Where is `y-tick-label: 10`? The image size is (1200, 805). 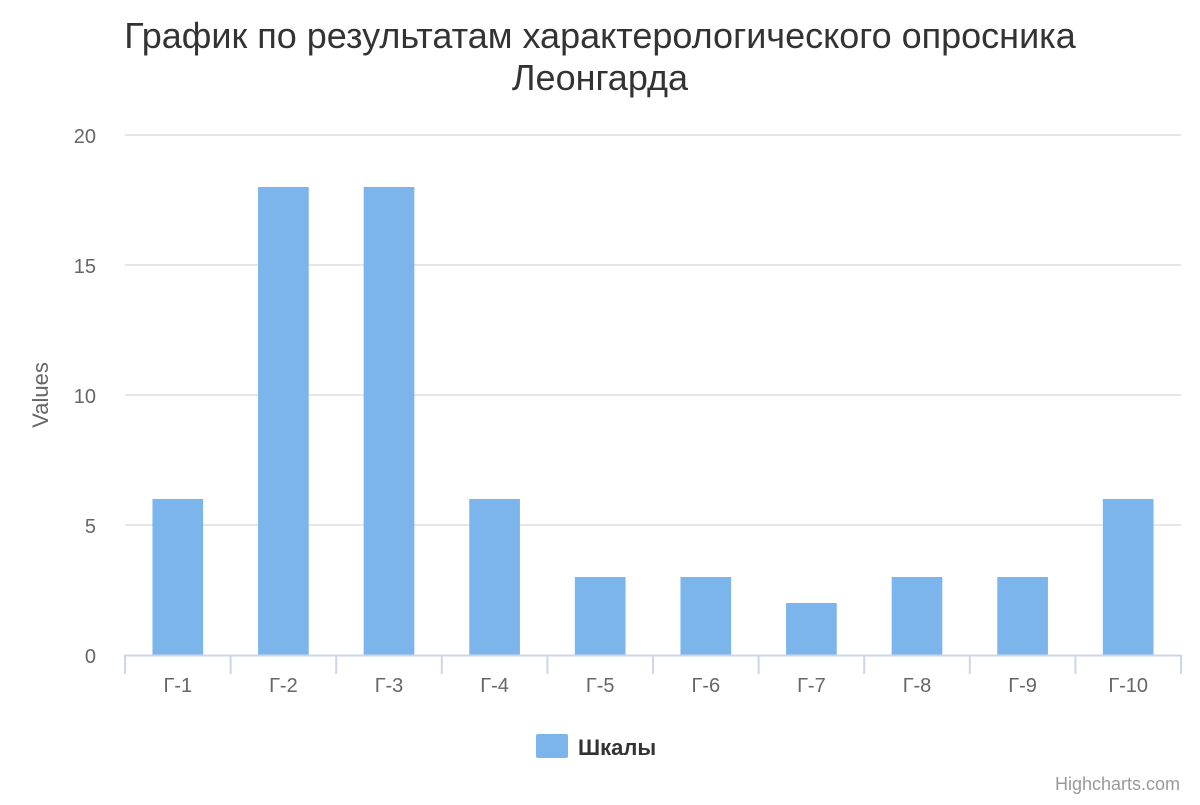
y-tick-label: 10 is located at coordinates (85, 397).